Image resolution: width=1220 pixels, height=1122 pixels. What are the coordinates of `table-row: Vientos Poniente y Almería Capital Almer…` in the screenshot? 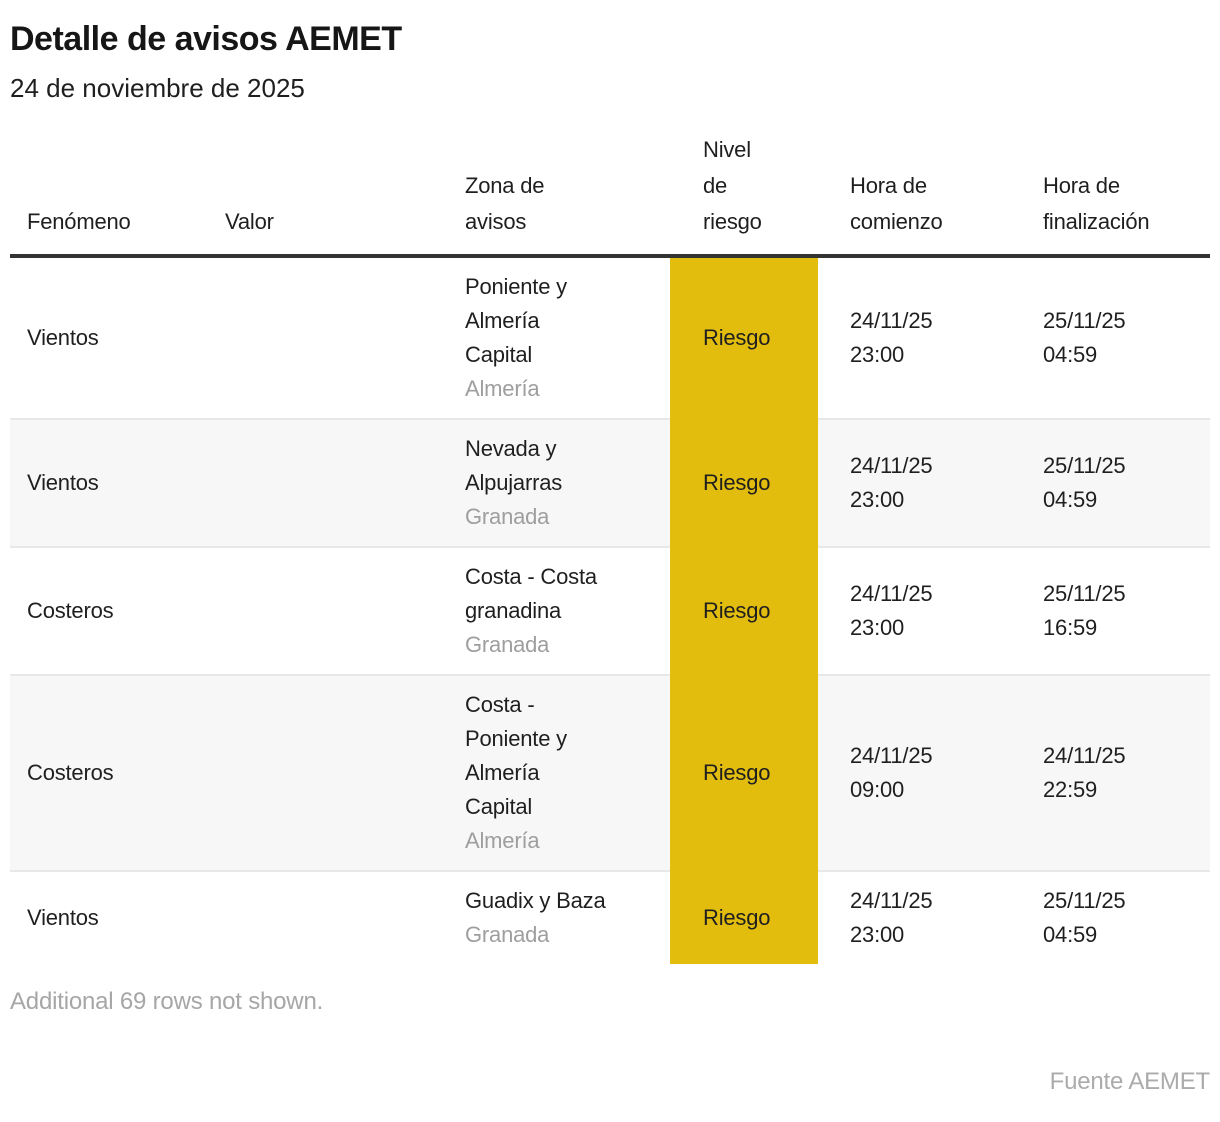 It's located at (610, 338).